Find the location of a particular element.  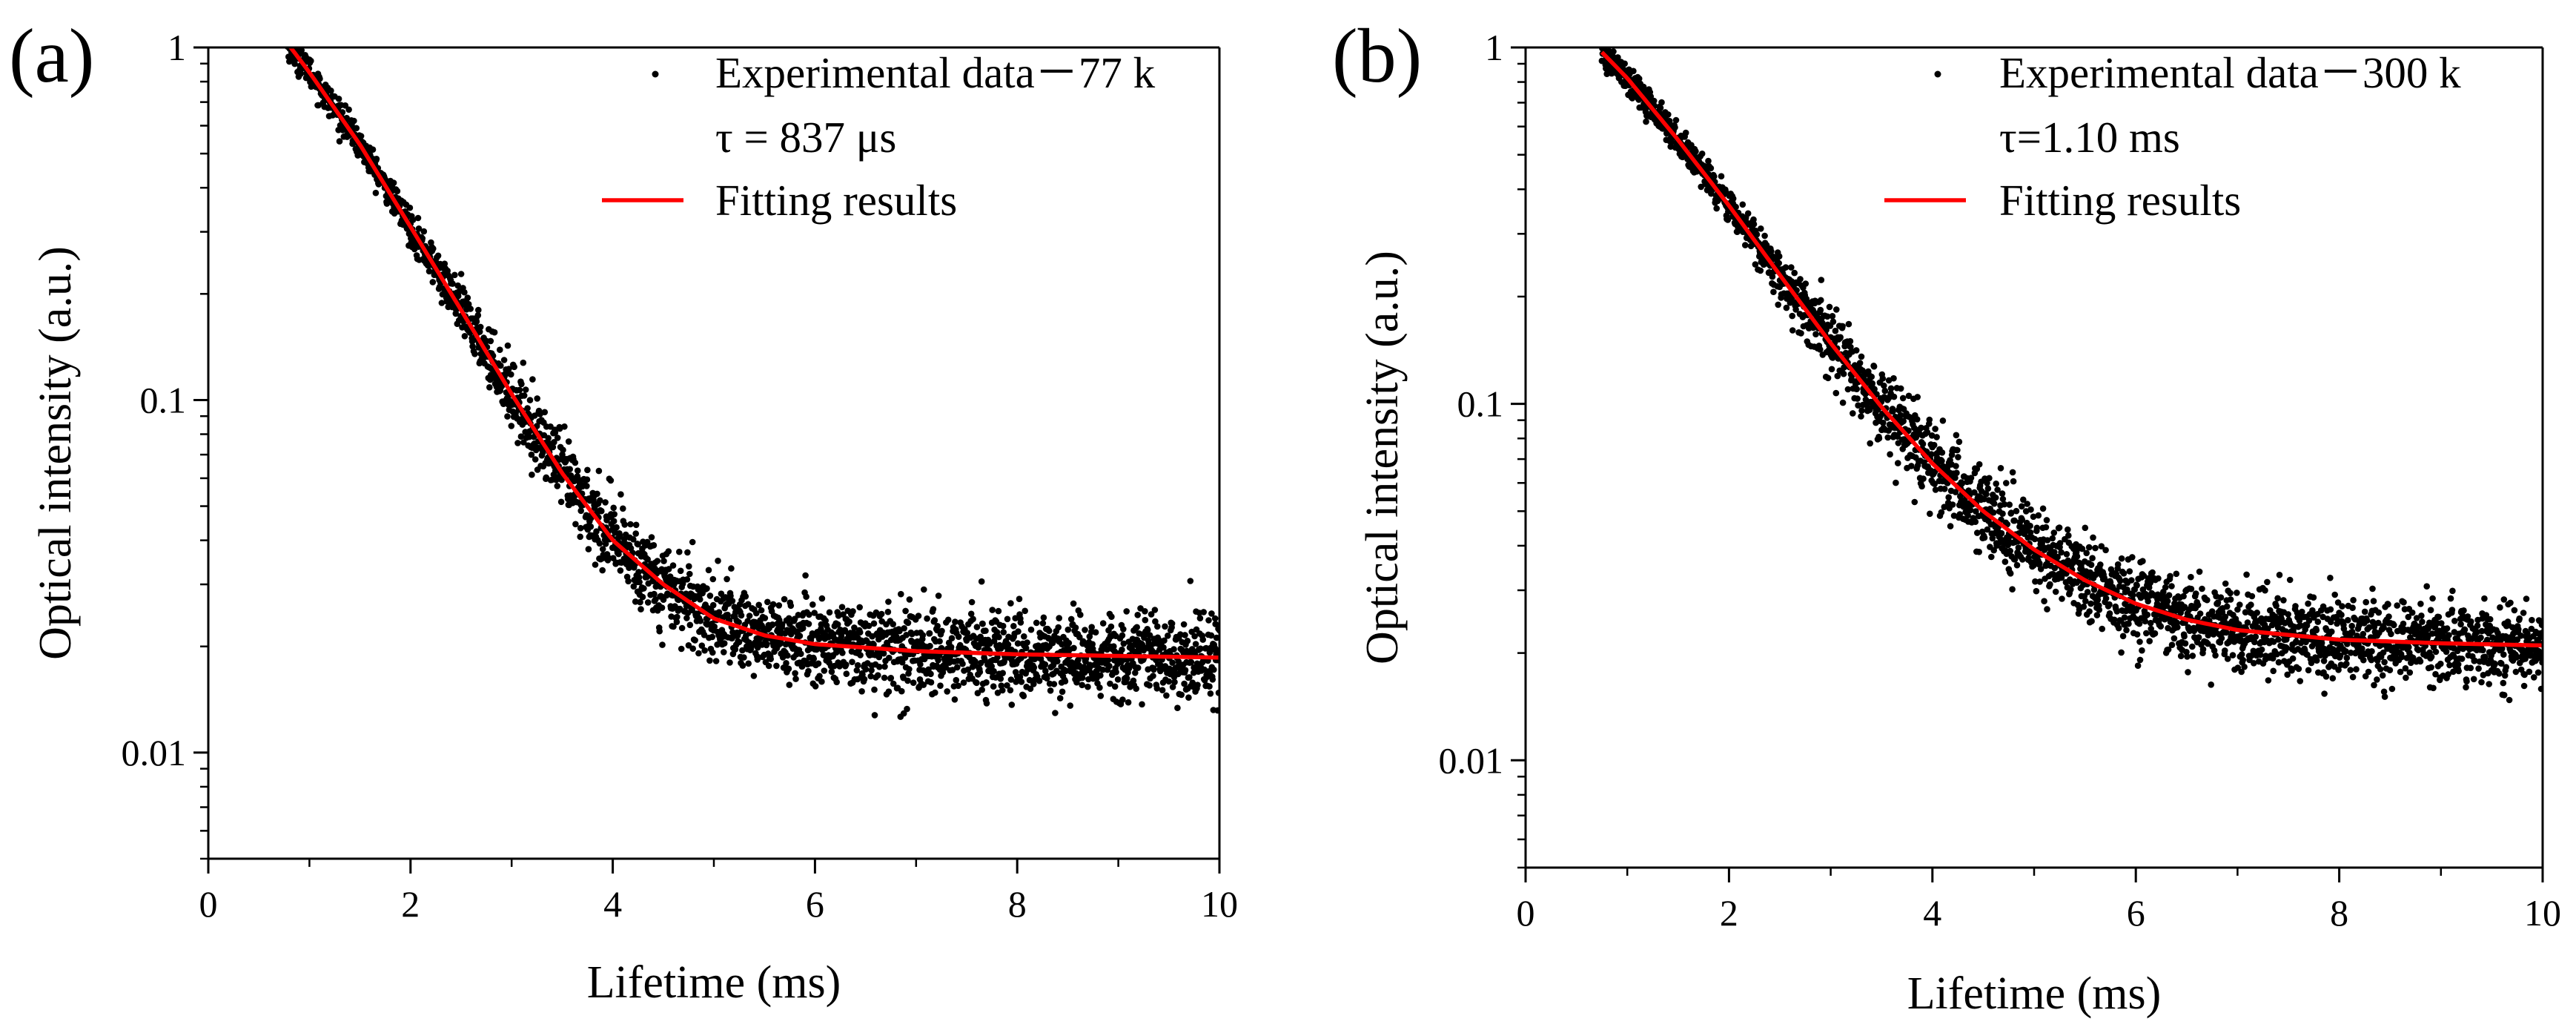

x-tick-label: 6 is located at coordinates (815, 904).